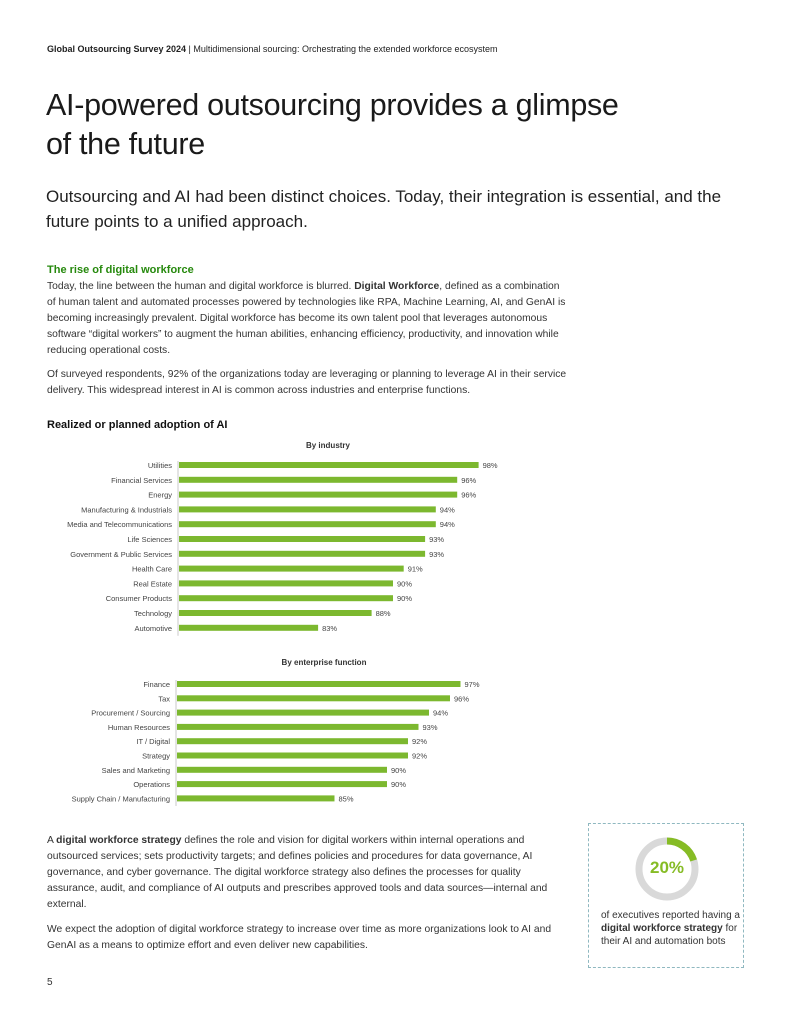 The image size is (791, 1024). What do you see at coordinates (151, 784) in the screenshot?
I see `category-label-operations: Operations` at bounding box center [151, 784].